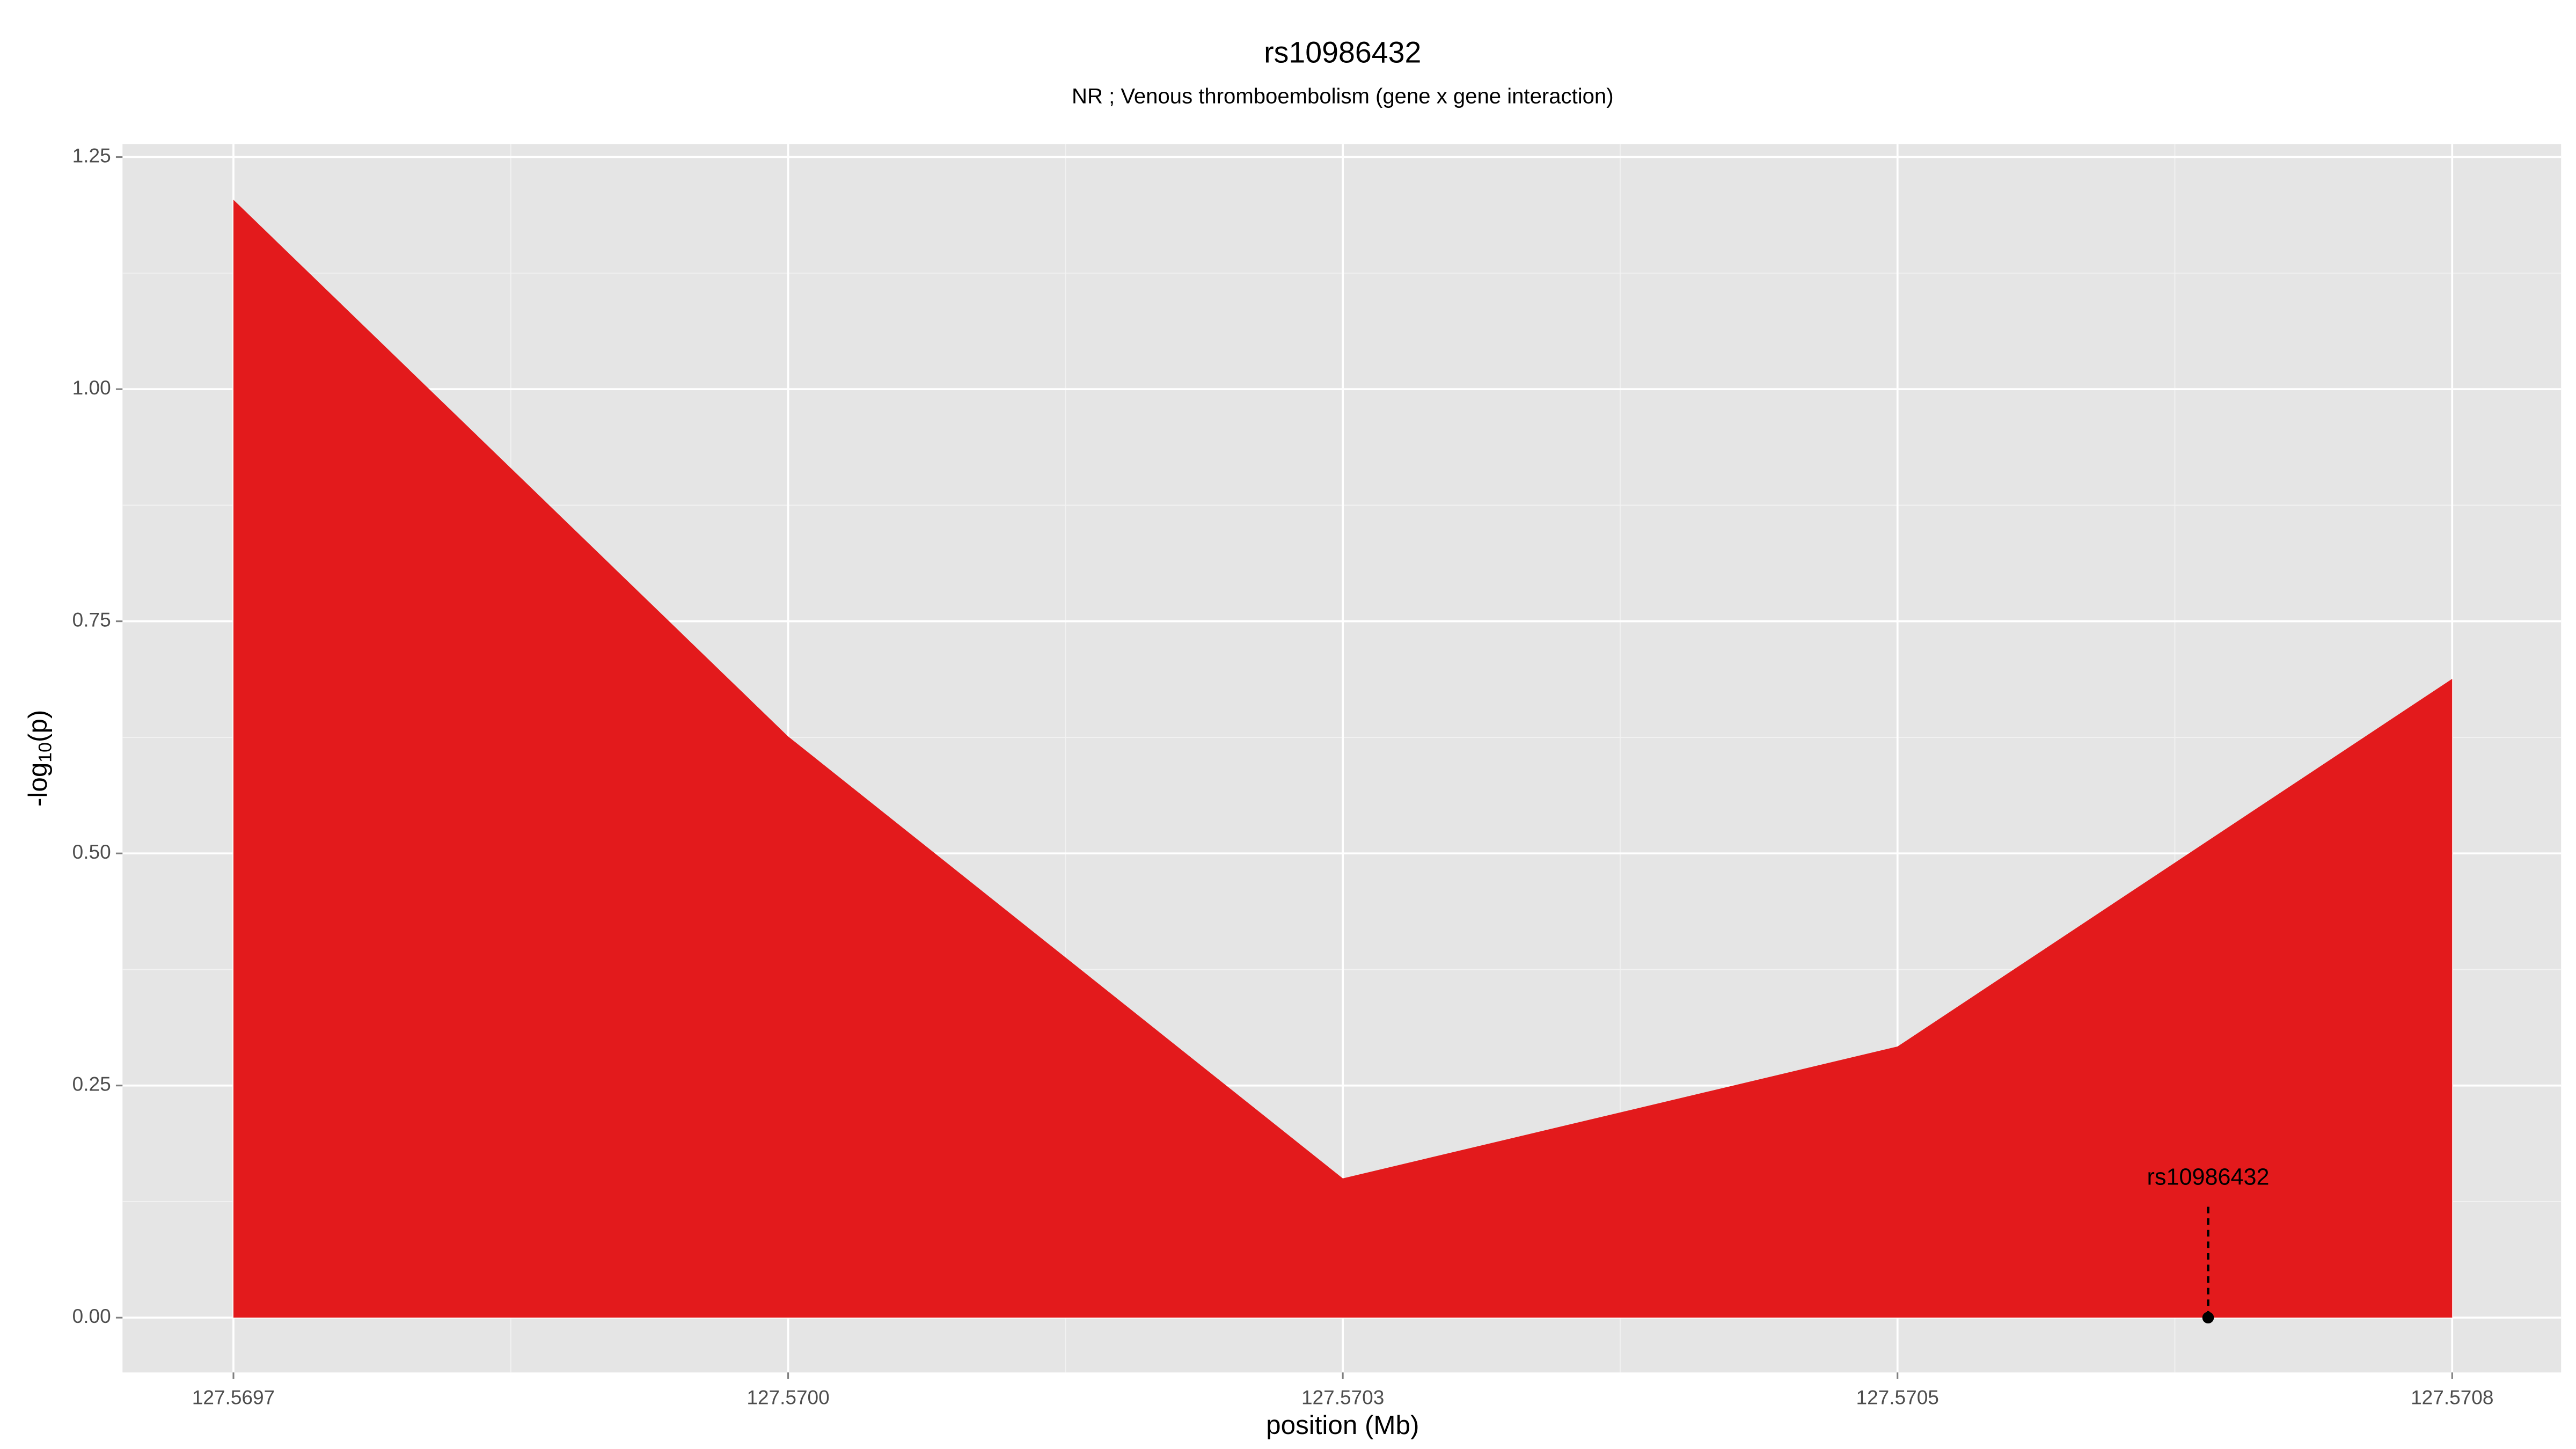 This screenshot has width=2576, height=1449. Describe the element at coordinates (91, 387) in the screenshot. I see `y-tick-label: 1.00` at that location.